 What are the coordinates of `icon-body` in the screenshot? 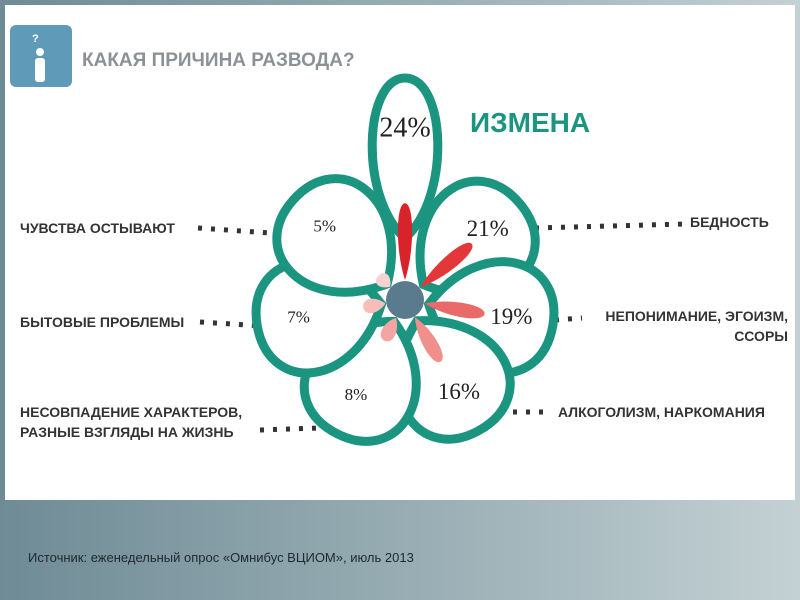 It's located at (40, 70).